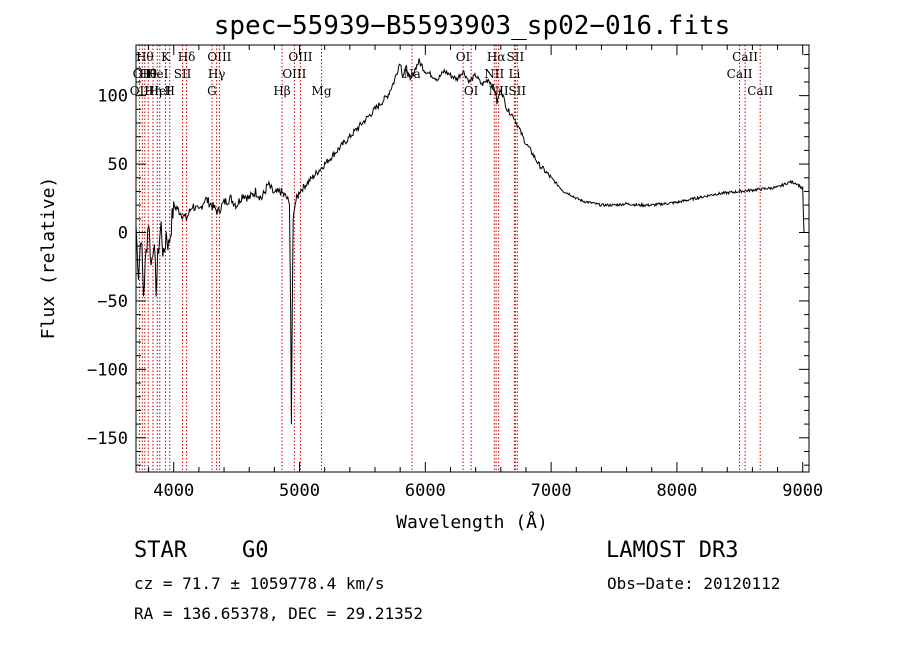  I want to click on x-tick-label: 9000, so click(802, 491).